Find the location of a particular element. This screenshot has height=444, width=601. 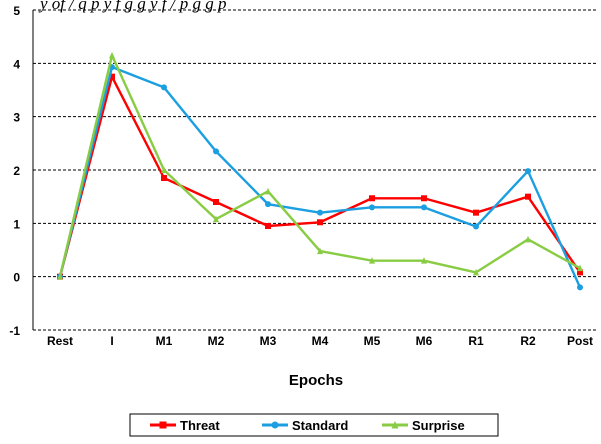

x-axis-title: Epochs is located at coordinates (316, 380).